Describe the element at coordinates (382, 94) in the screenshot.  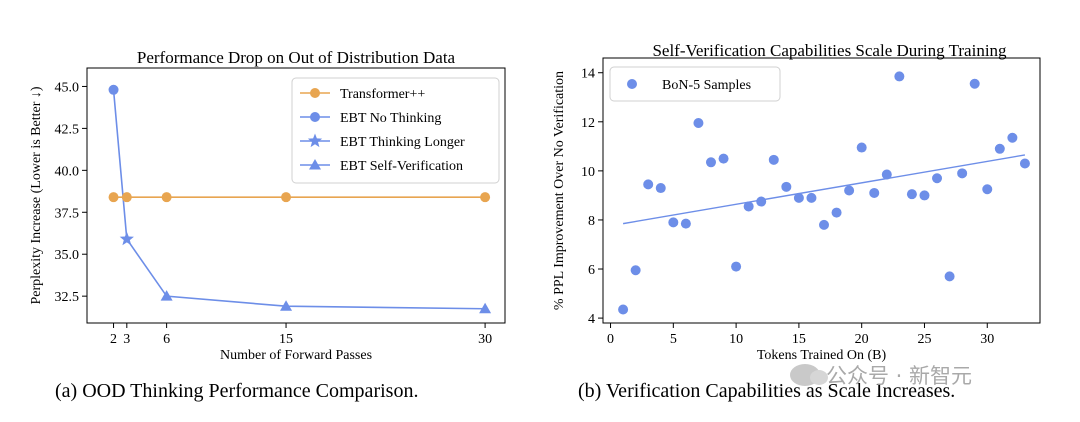
I see `legend-label: Transformer++` at that location.